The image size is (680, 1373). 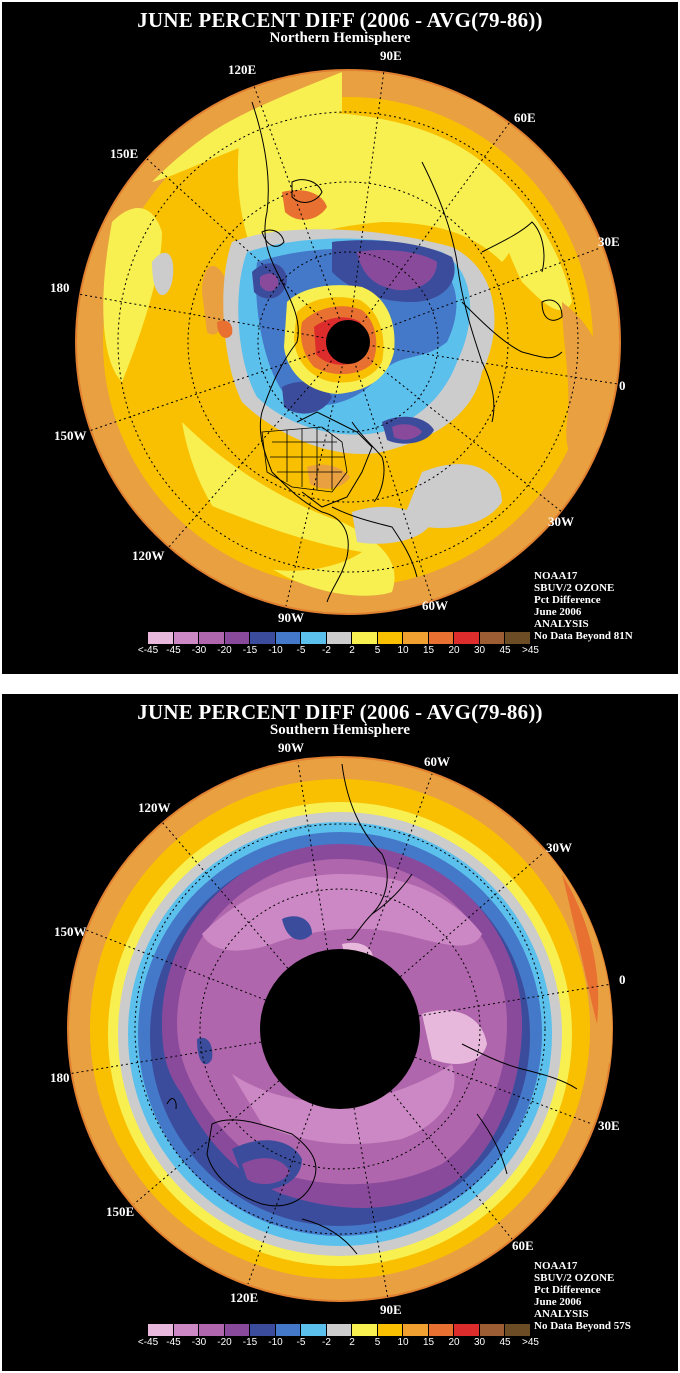 What do you see at coordinates (567, 1290) in the screenshot?
I see `info-line: Pct Difference` at bounding box center [567, 1290].